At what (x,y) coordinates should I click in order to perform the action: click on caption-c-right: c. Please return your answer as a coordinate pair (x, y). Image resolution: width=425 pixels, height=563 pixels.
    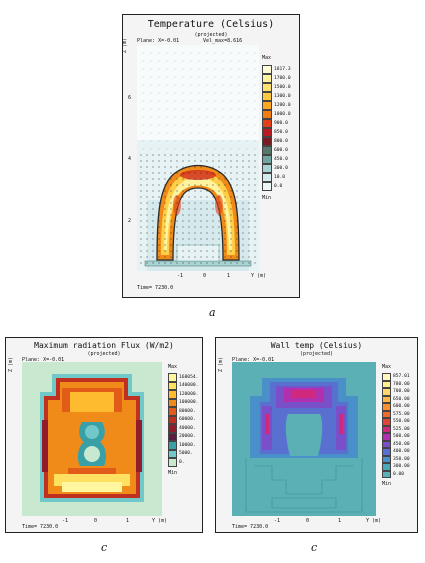
    Looking at the image, I should click on (314, 547).